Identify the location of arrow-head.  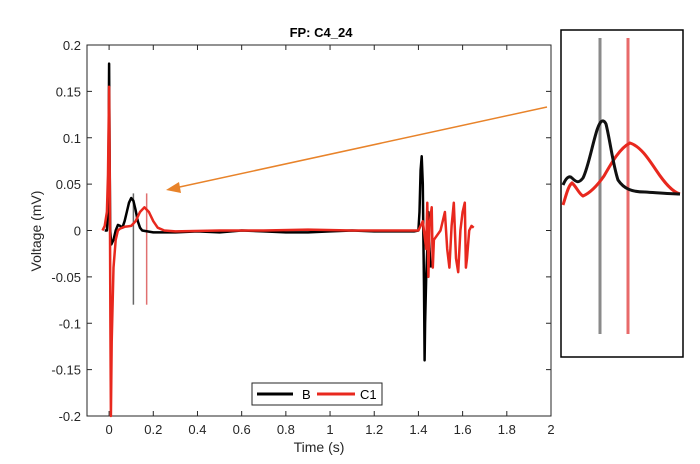
(173, 187).